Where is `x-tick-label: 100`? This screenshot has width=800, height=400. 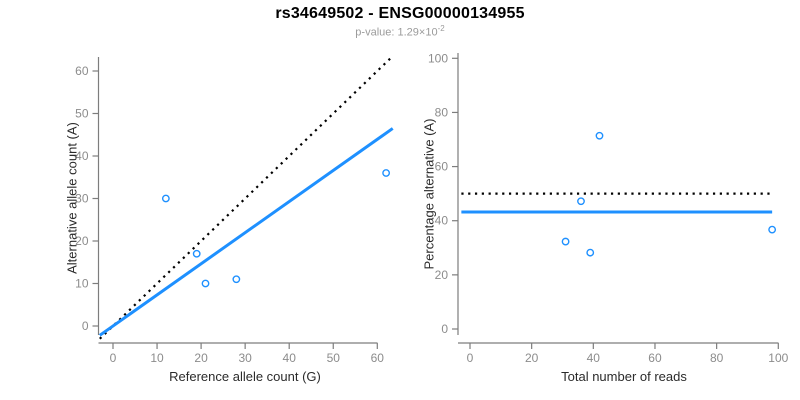 x-tick-label: 100 is located at coordinates (778, 358).